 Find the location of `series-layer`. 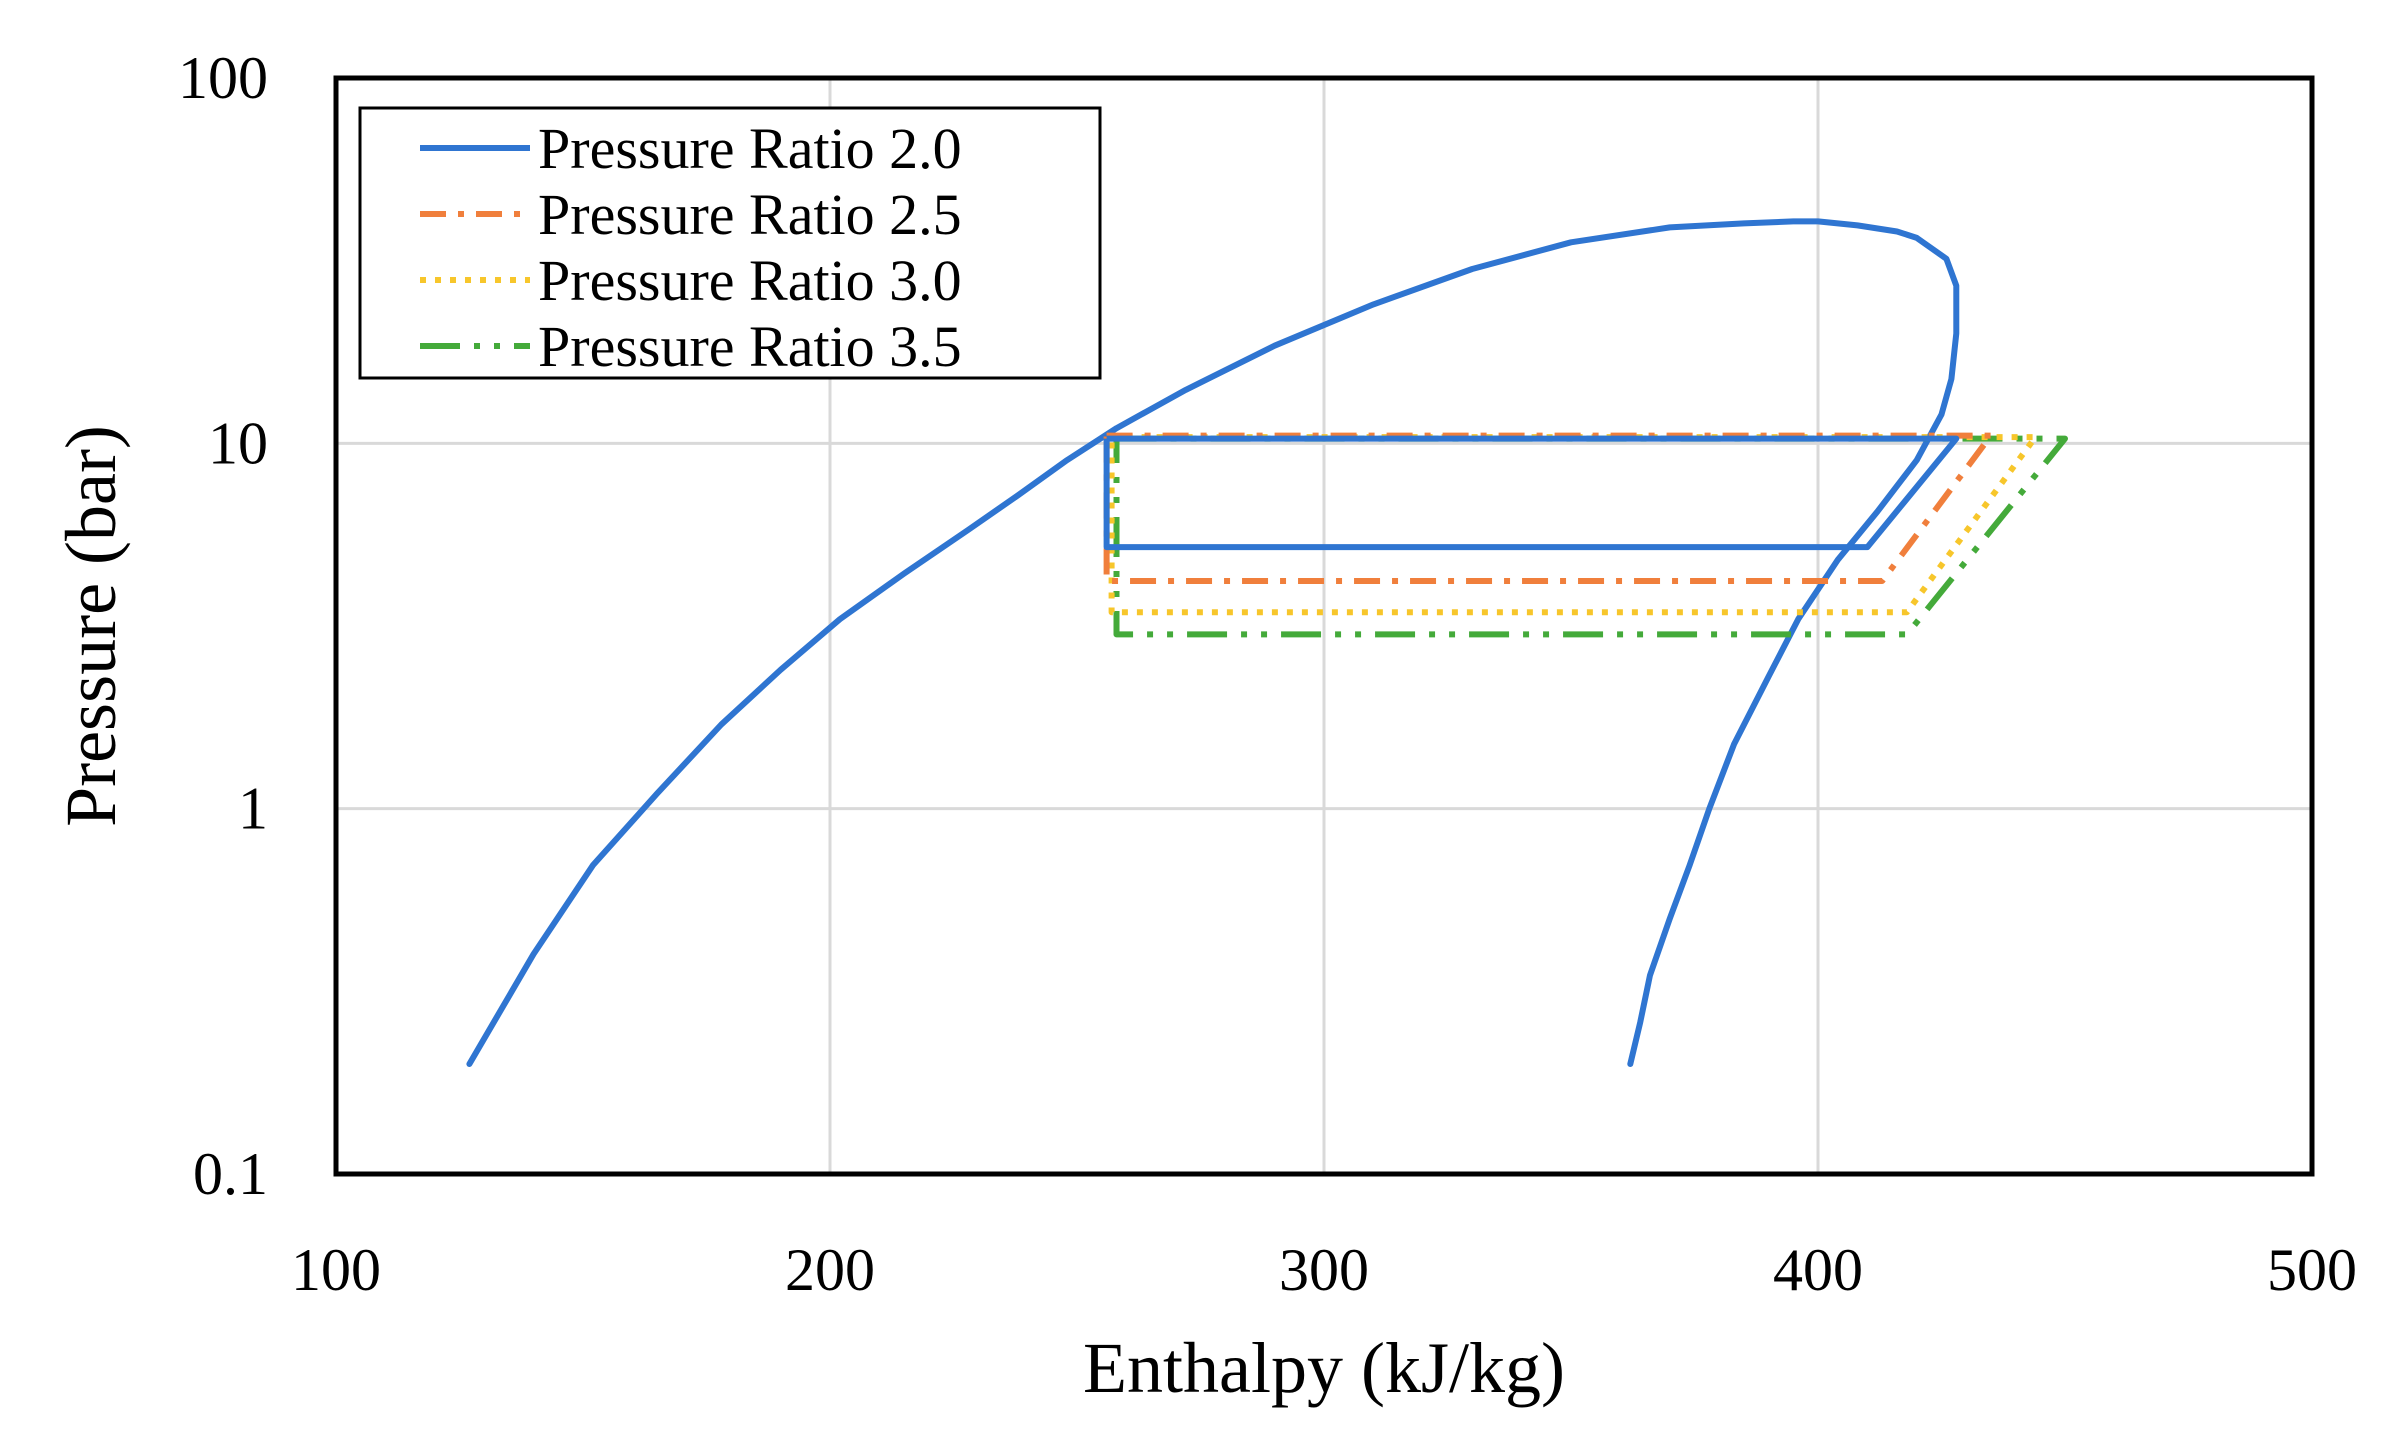

series-layer is located at coordinates (1585, 535).